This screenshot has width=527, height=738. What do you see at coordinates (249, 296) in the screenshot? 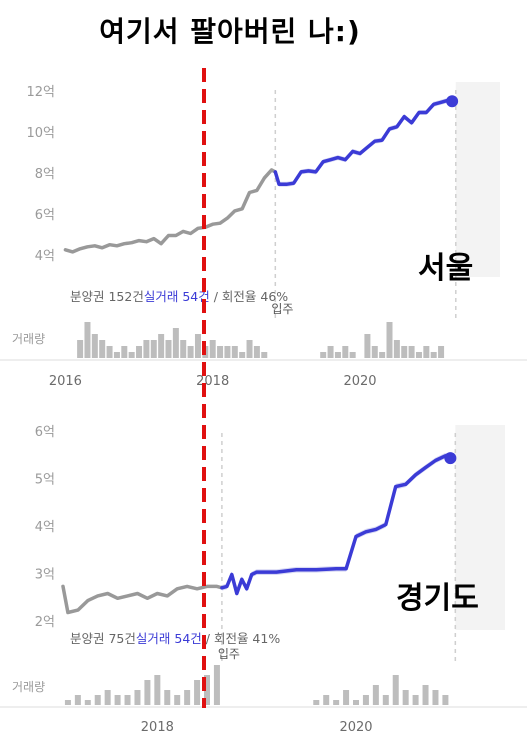
I see `turnover-rate: / 회전율 46%` at bounding box center [249, 296].